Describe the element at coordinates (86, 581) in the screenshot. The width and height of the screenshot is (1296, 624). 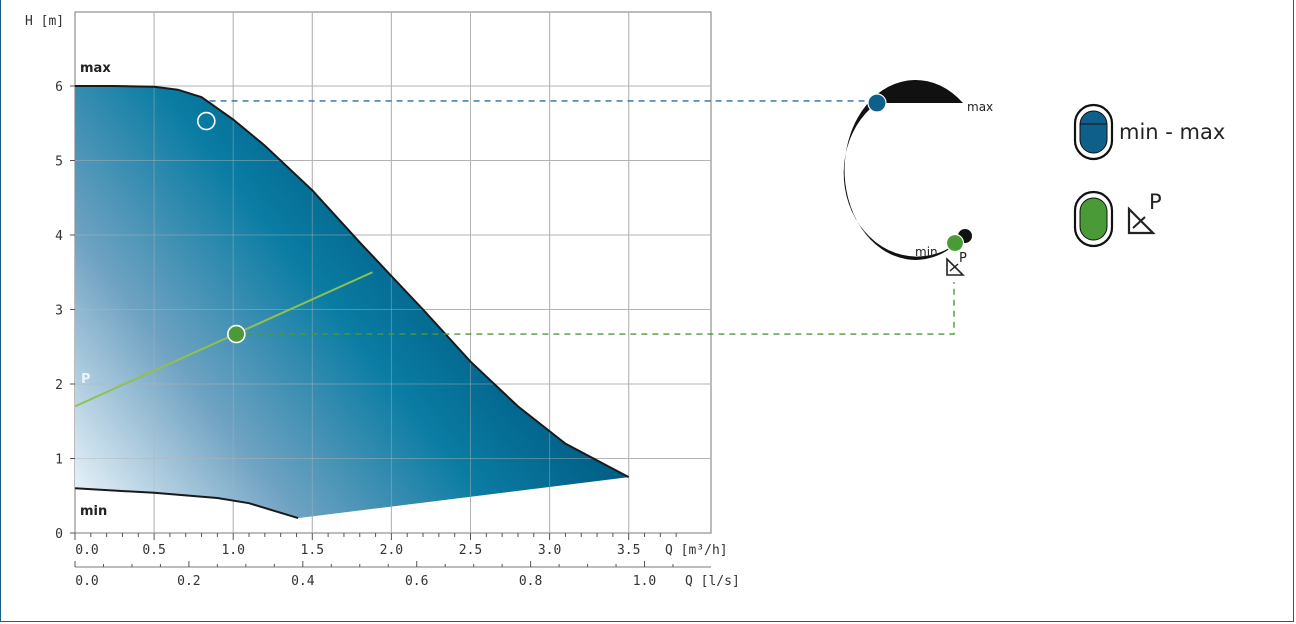
I see `x2-tick-label: 0.0` at that location.